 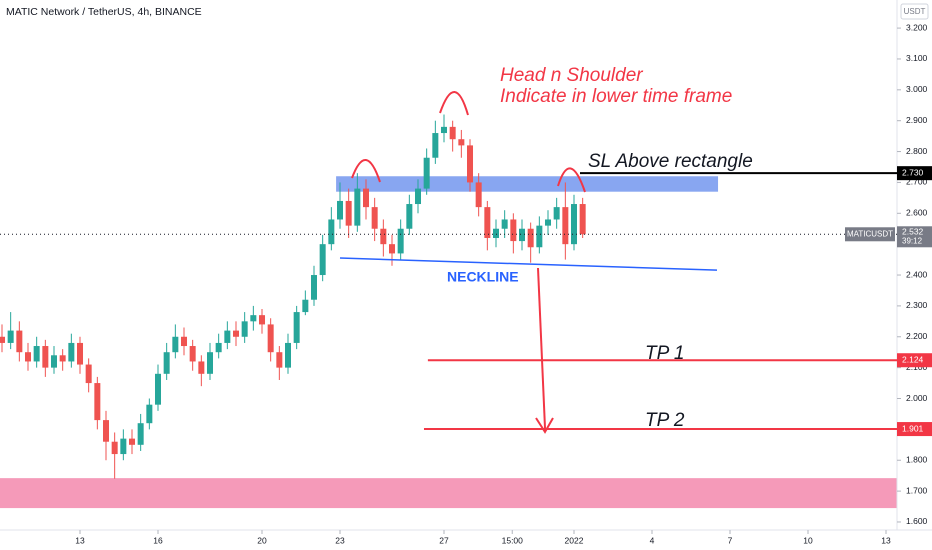 I want to click on y-tick-label: 2.600, so click(x=917, y=213).